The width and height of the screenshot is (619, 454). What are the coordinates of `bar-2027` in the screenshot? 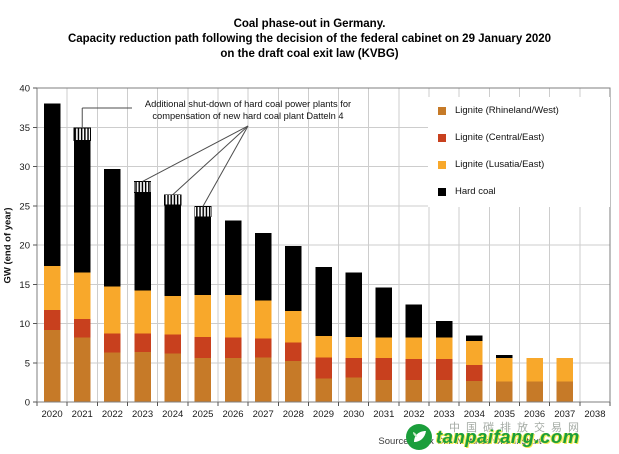 It's located at (263, 317).